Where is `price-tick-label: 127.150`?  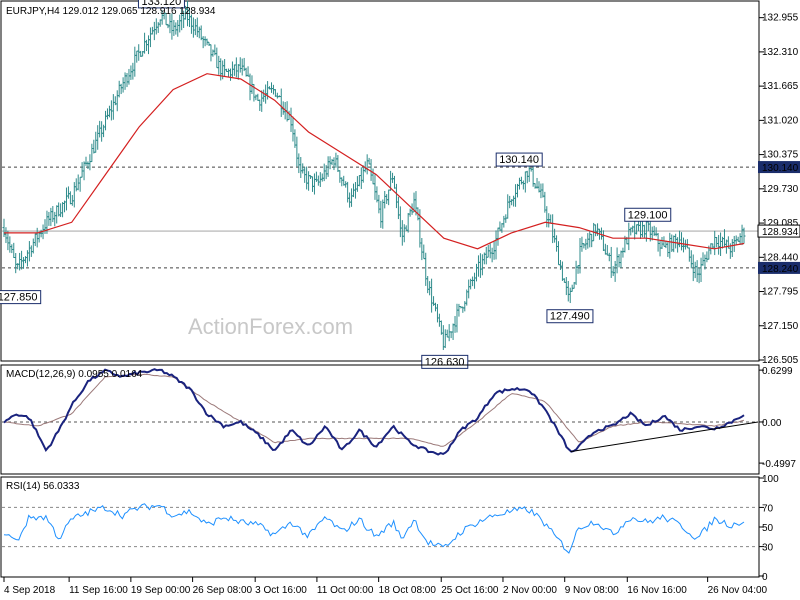 price-tick-label: 127.150 is located at coordinates (780, 326).